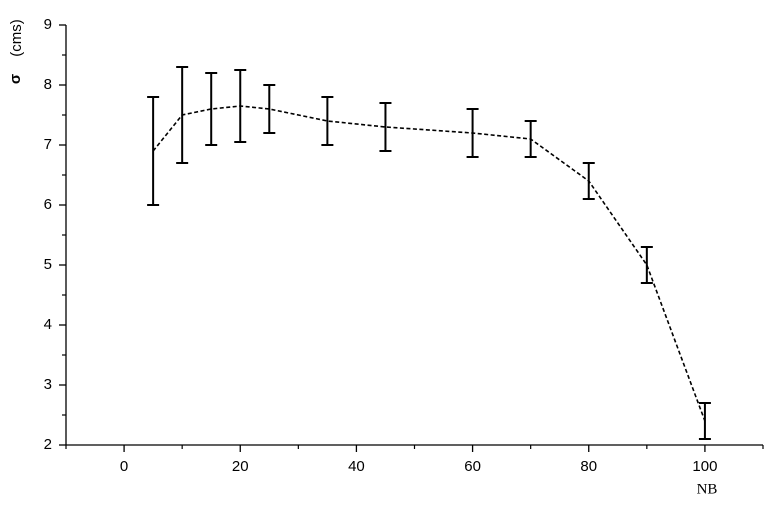  I want to click on y-tick-label: 5, so click(48, 264).